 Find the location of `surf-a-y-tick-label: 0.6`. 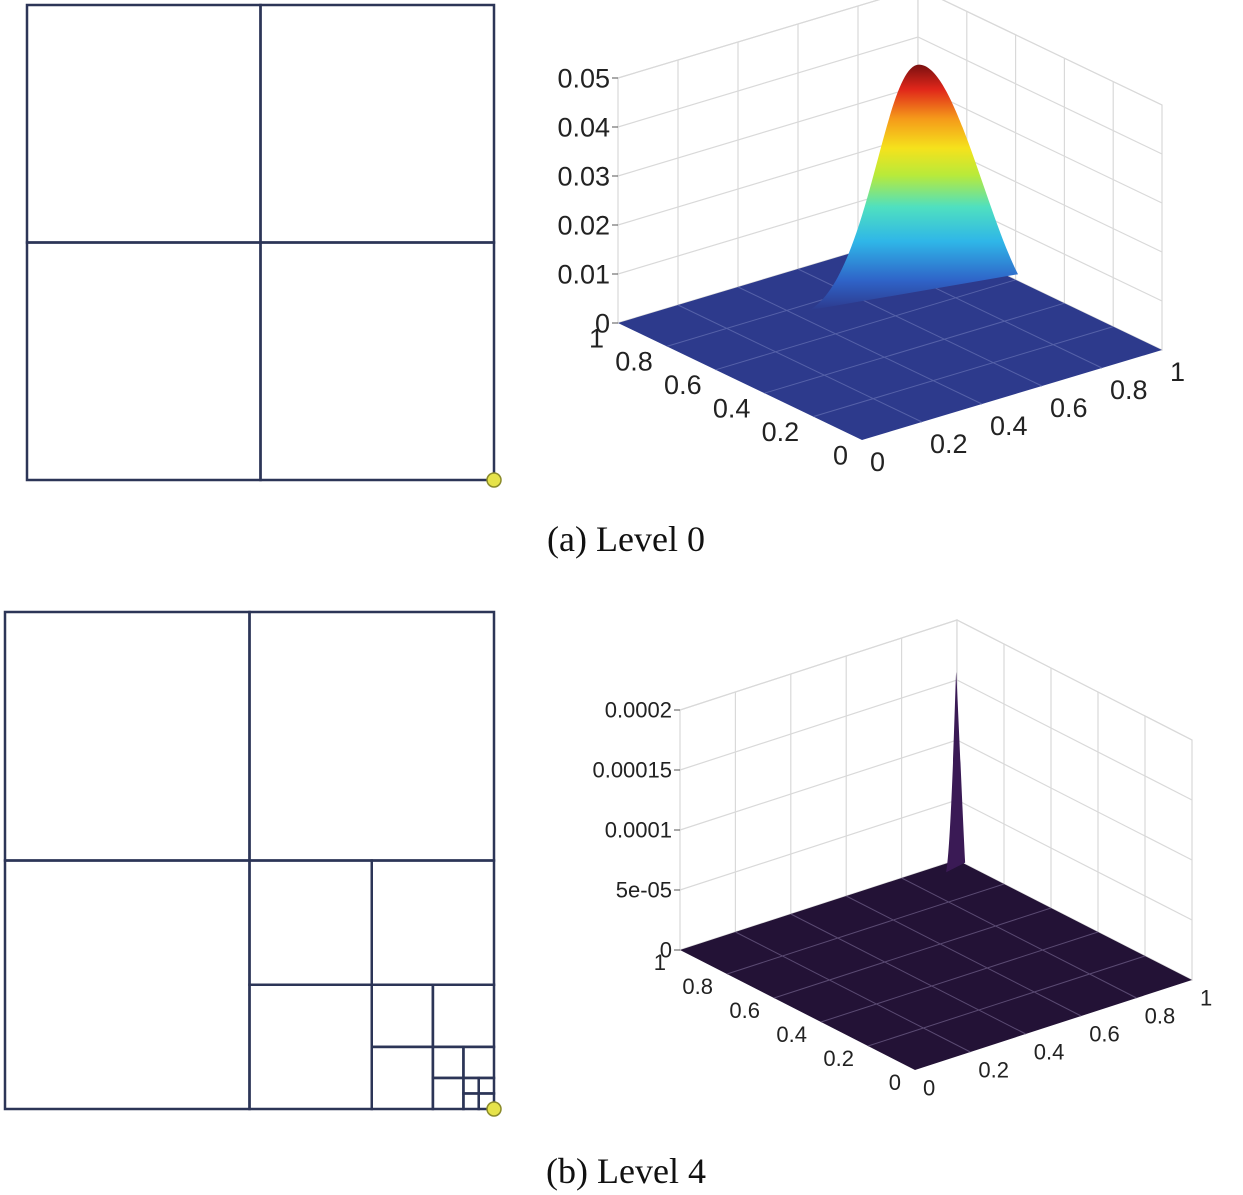

surf-a-y-tick-label: 0.6 is located at coordinates (683, 385).